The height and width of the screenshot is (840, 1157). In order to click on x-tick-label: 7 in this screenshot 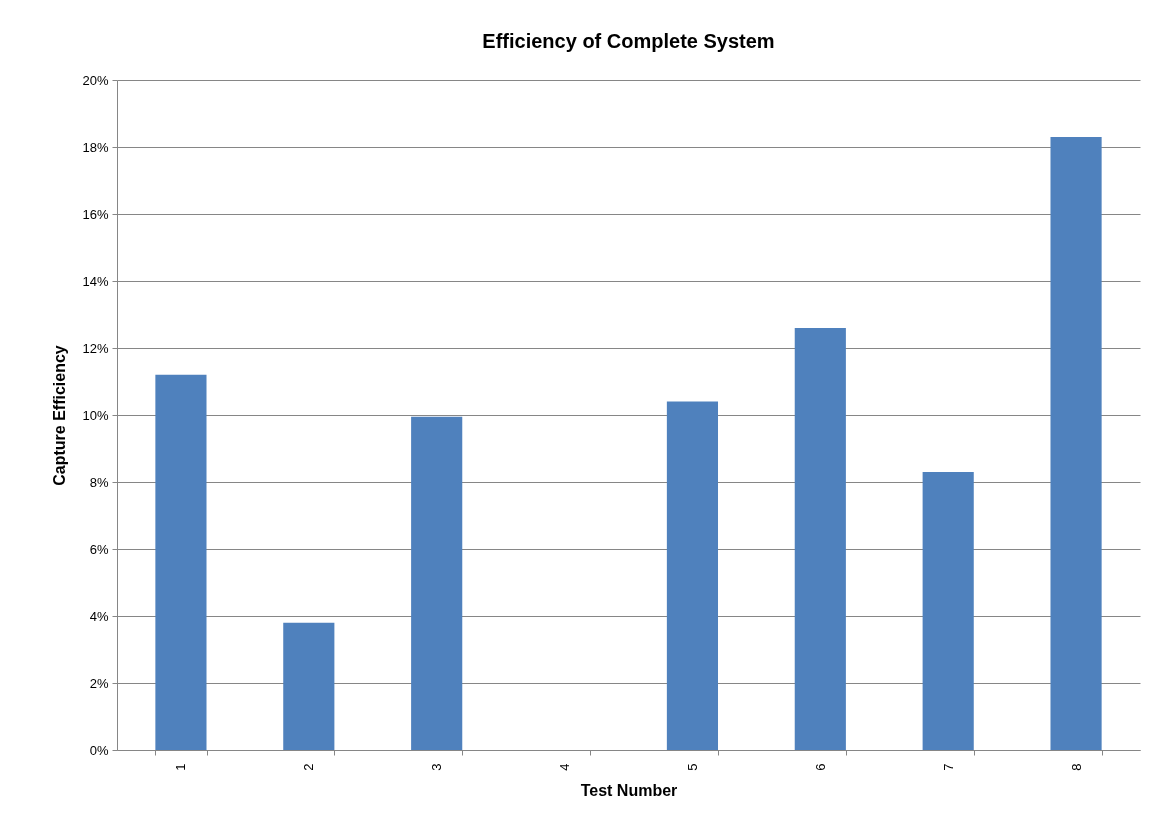, I will do `click(948, 767)`.